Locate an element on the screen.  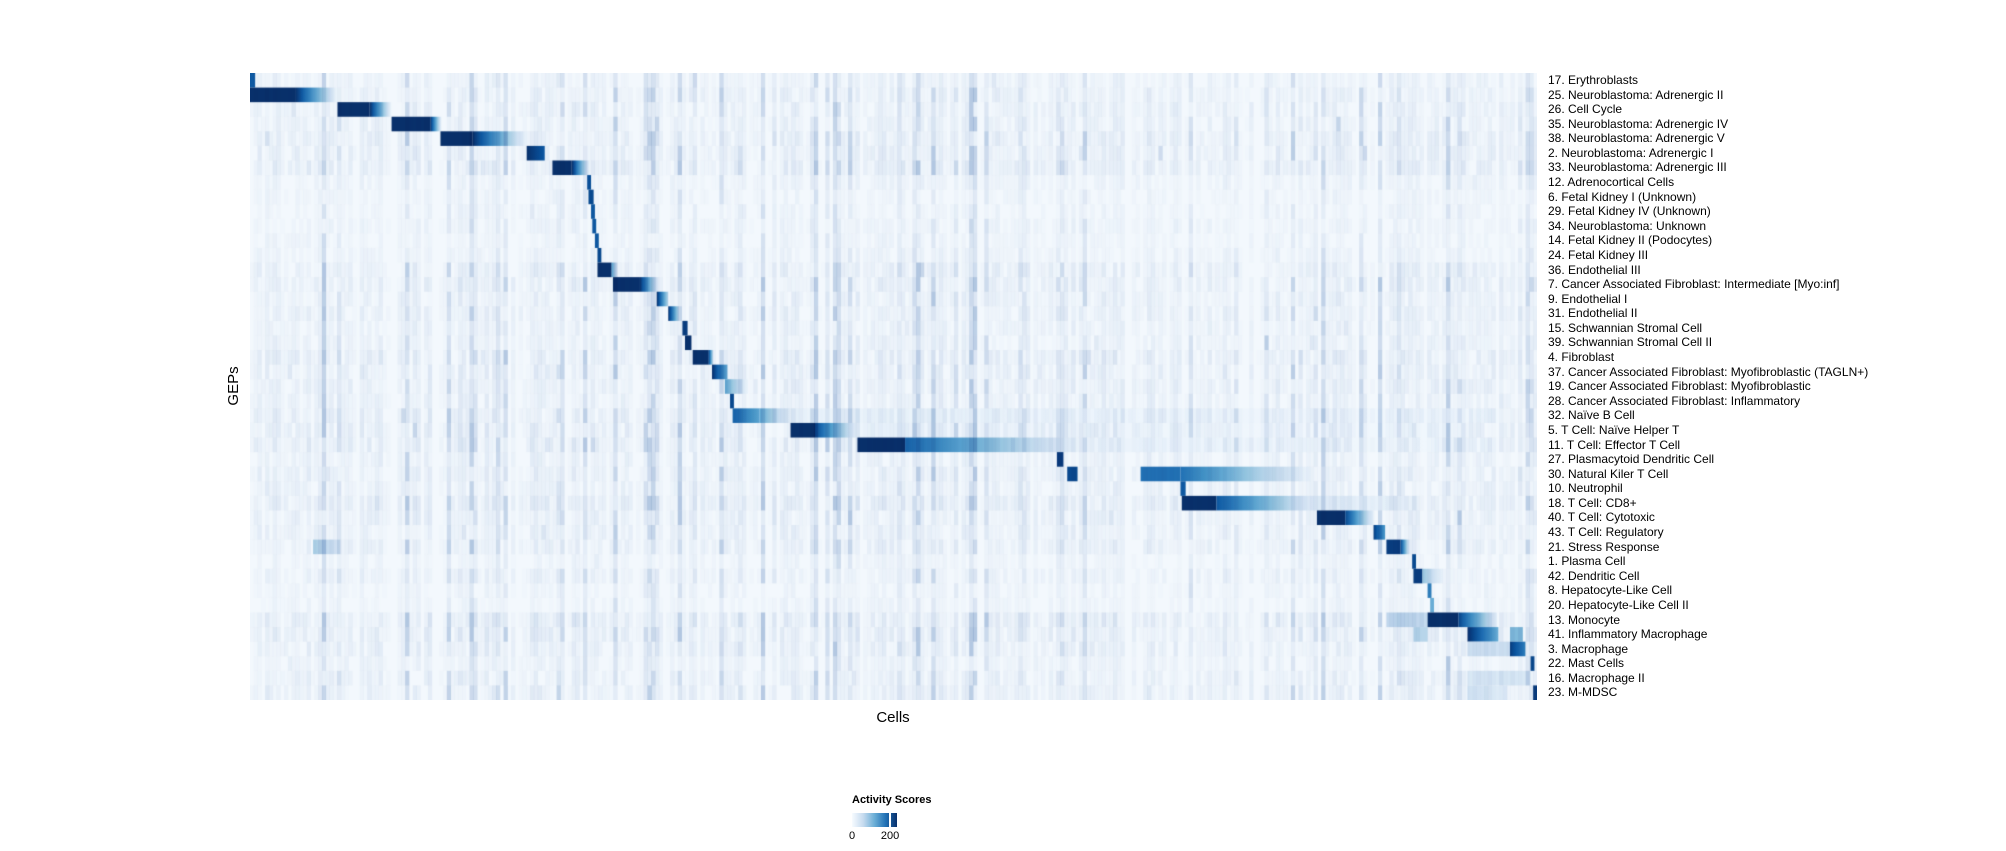
row-label: 1. Plasma Cell is located at coordinates (1587, 561).